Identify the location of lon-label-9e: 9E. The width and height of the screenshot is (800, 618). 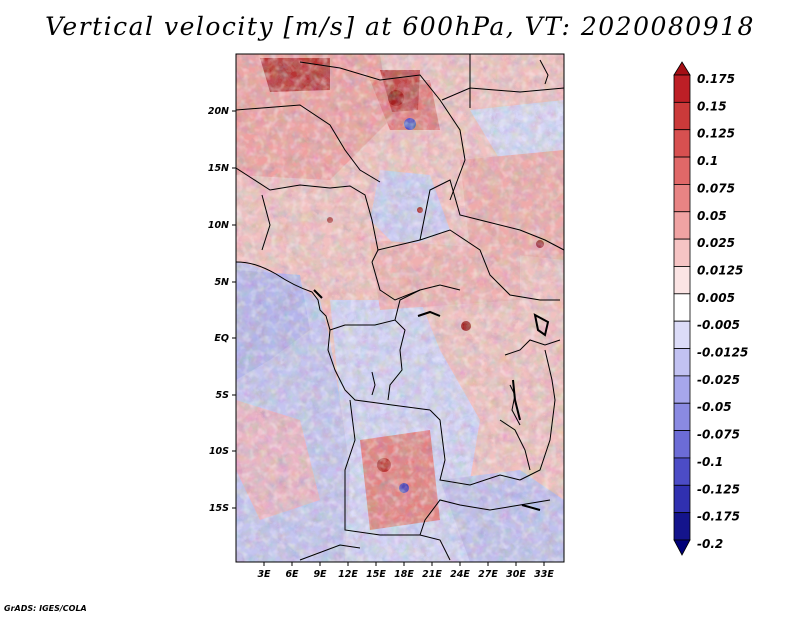
(320, 574).